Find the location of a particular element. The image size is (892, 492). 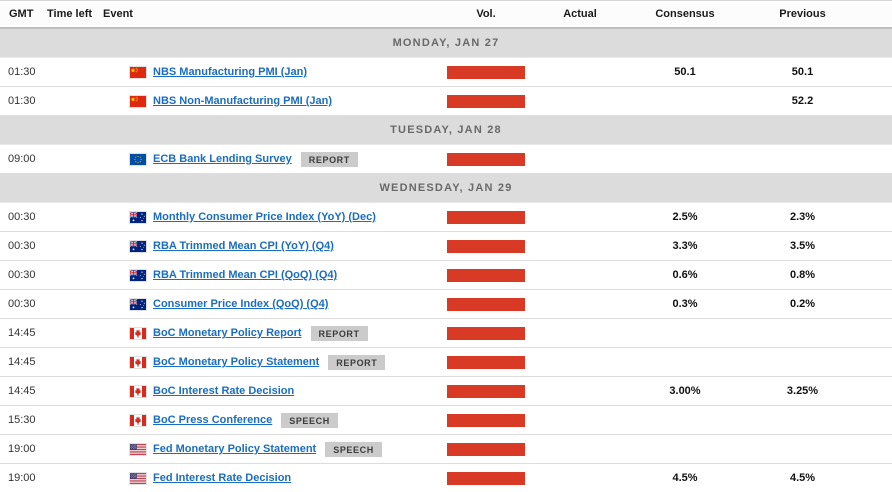

column-header-actual: Actual is located at coordinates (580, 14).